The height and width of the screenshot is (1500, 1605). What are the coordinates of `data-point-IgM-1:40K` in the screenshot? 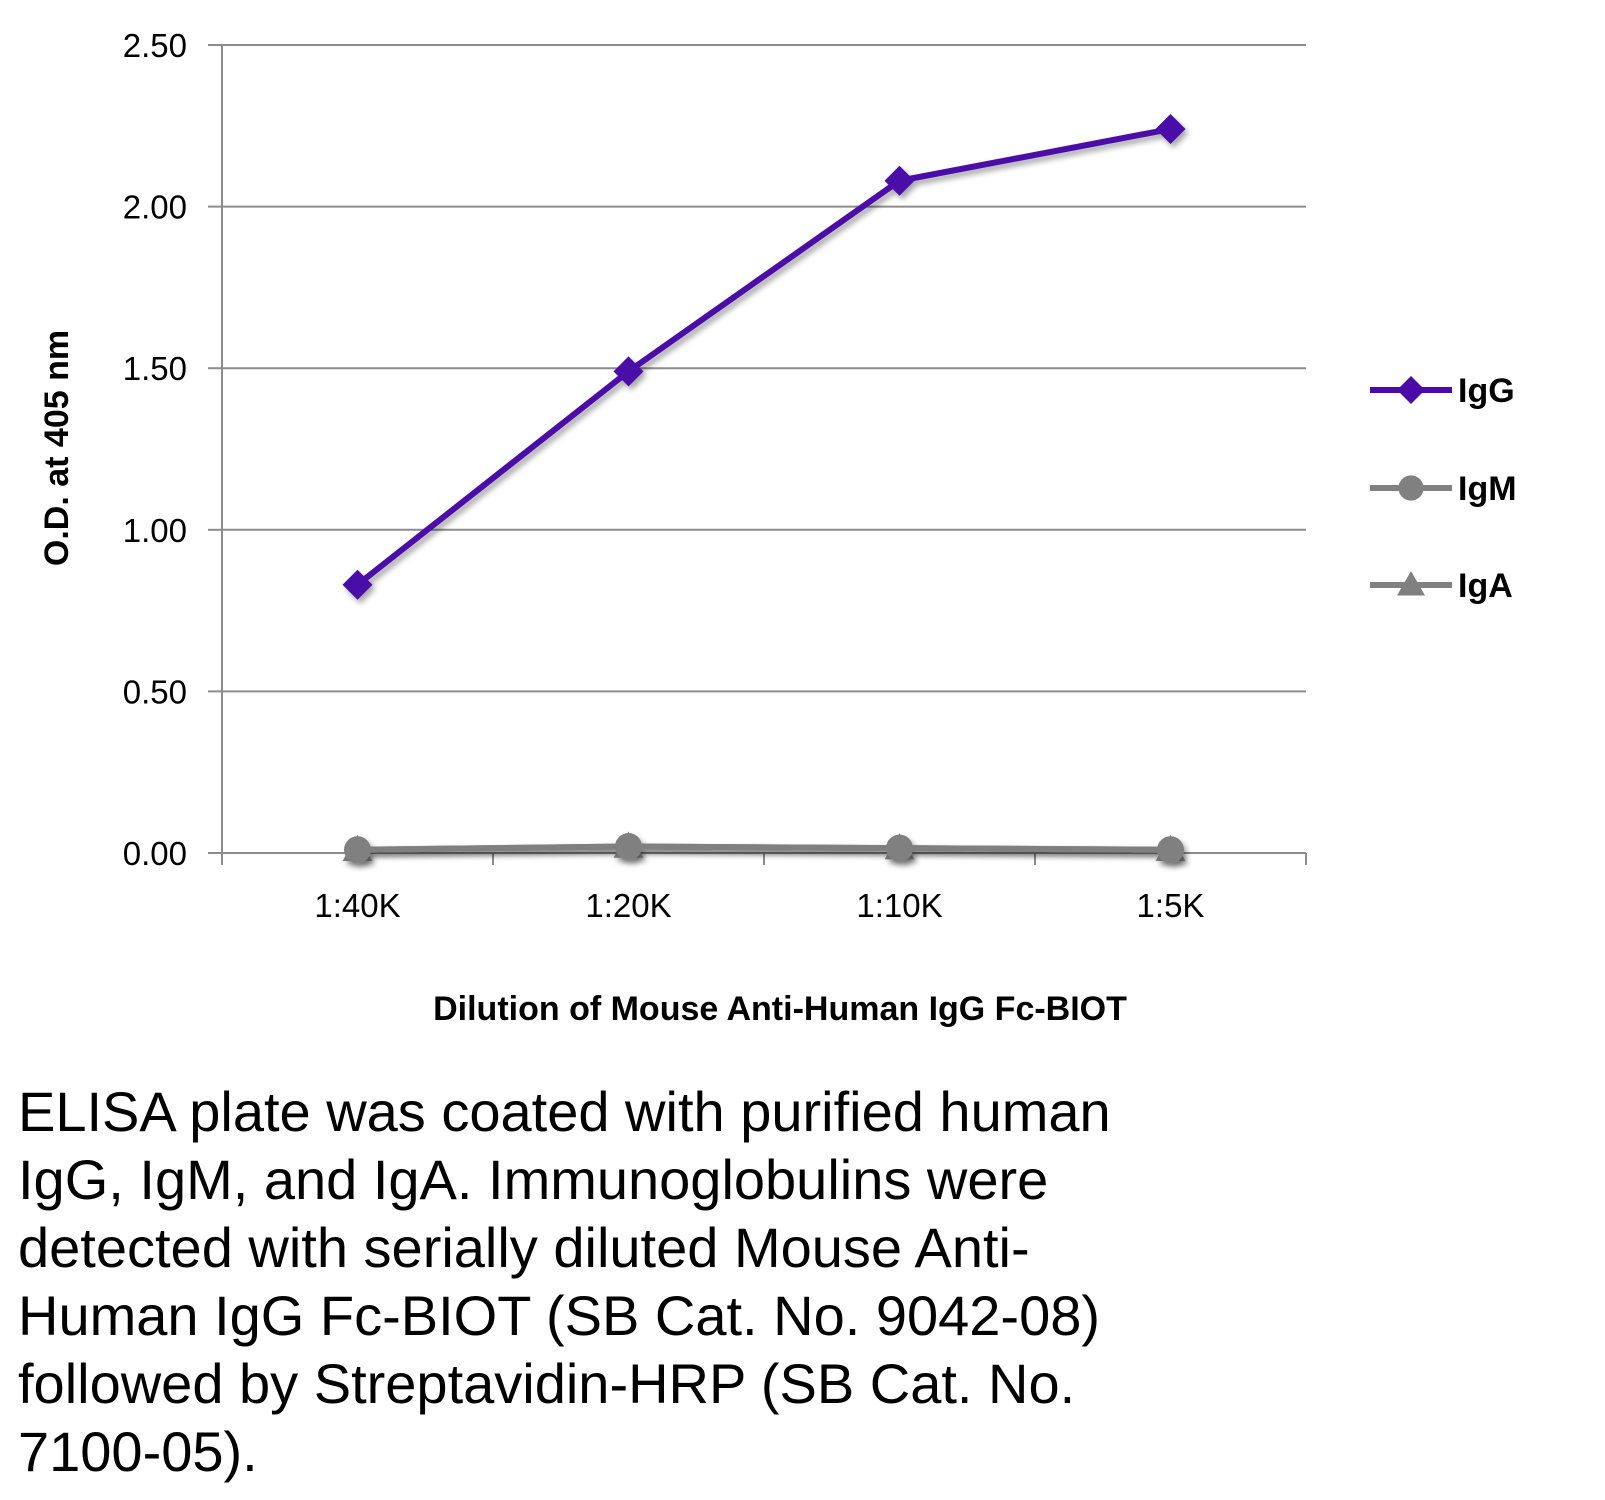 It's located at (357, 850).